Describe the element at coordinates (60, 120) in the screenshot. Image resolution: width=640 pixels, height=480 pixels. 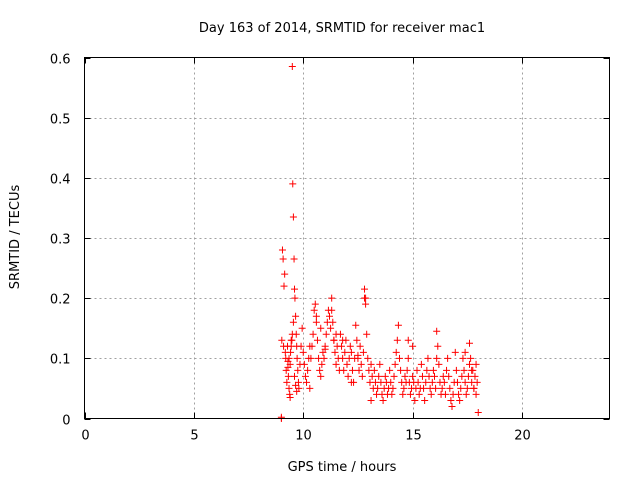
I see `y-tick-label: 0.5` at that location.